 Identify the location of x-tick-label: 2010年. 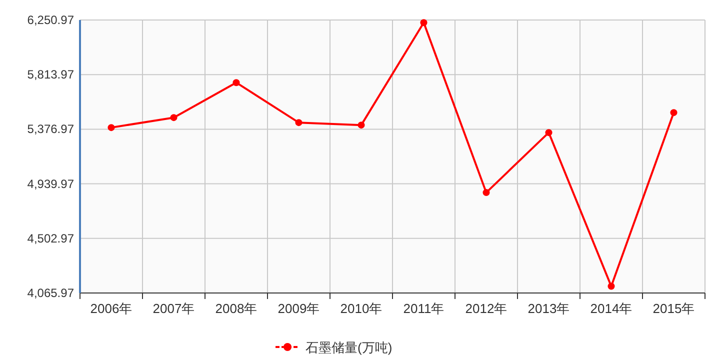
(361, 308).